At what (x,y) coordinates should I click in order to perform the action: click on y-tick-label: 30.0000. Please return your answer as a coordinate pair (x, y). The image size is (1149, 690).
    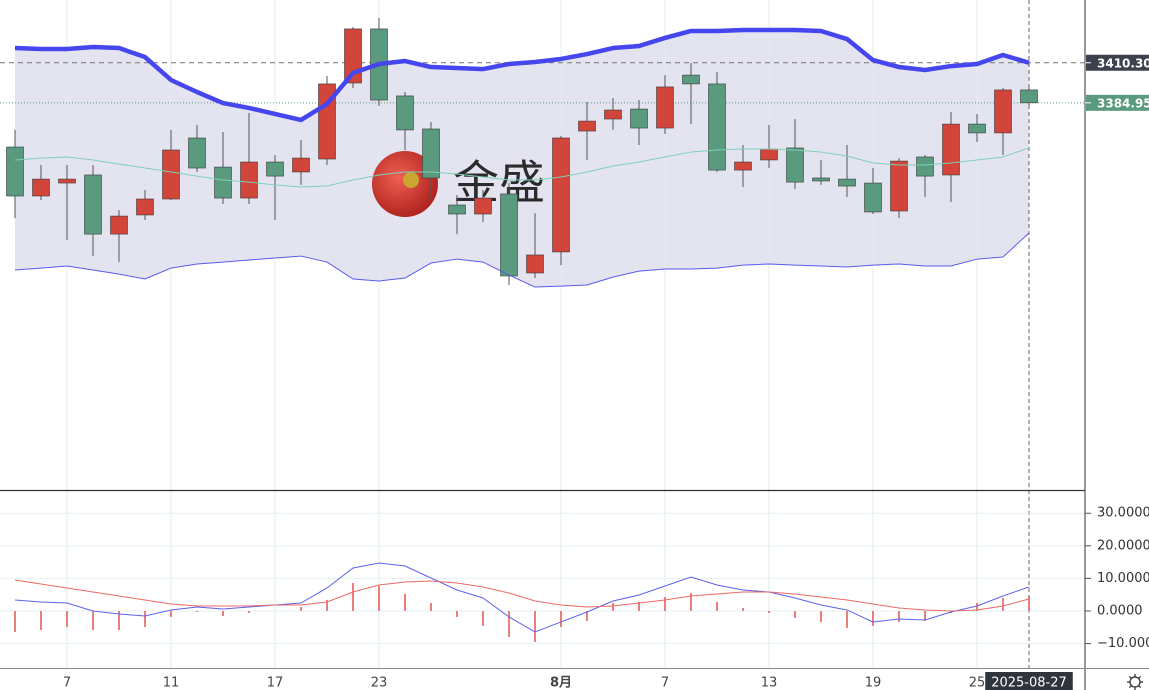
    Looking at the image, I should click on (1123, 513).